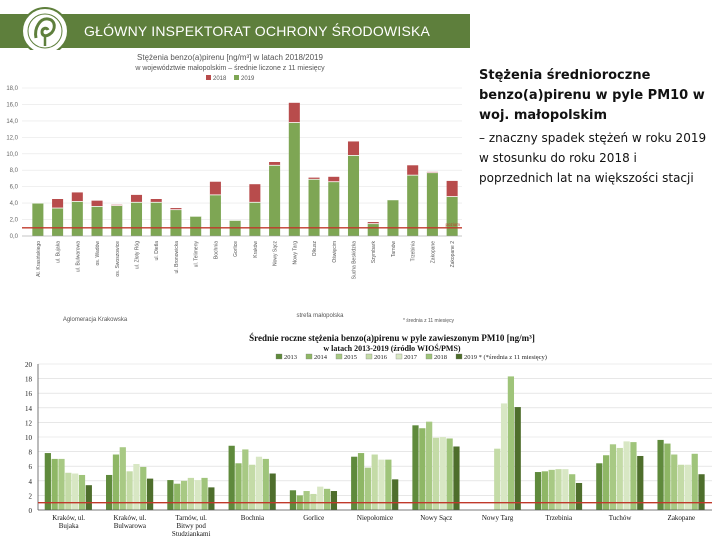 Image resolution: width=720 pixels, height=540 pixels. What do you see at coordinates (29, 438) in the screenshot?
I see `chart2-y-tick: 10` at bounding box center [29, 438].